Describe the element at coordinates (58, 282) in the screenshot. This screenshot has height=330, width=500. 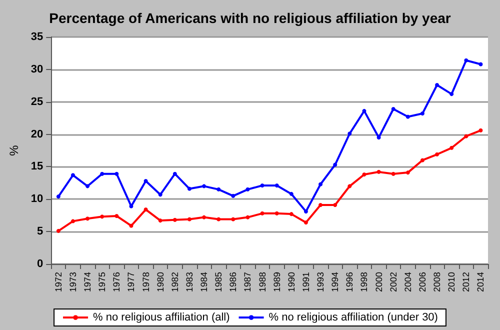
I see `x-tick-label: 1972` at that location.